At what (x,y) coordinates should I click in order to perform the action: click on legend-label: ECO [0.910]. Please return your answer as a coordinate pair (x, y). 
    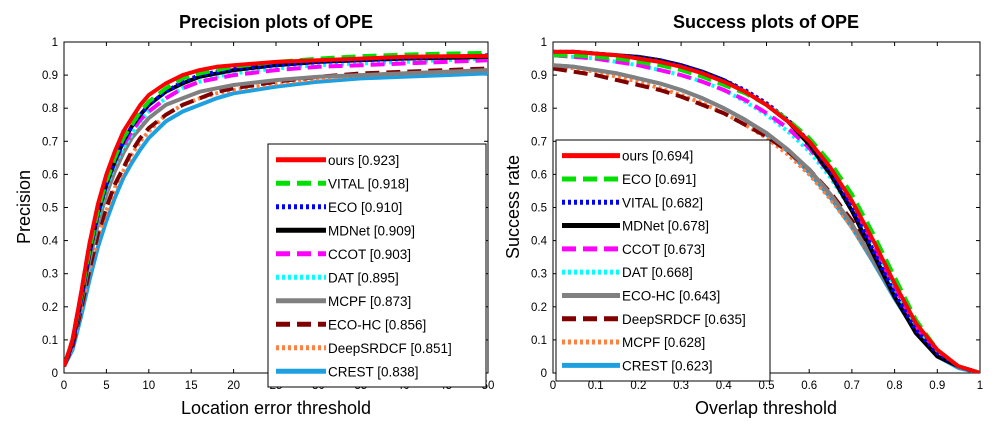
    Looking at the image, I should click on (365, 207).